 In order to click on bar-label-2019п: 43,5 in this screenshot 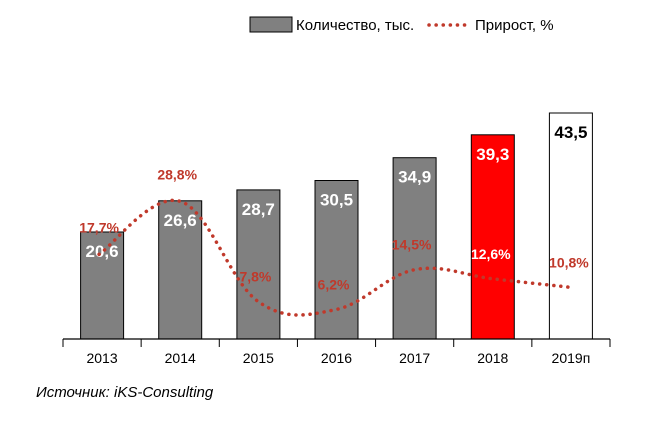, I will do `click(570, 132)`.